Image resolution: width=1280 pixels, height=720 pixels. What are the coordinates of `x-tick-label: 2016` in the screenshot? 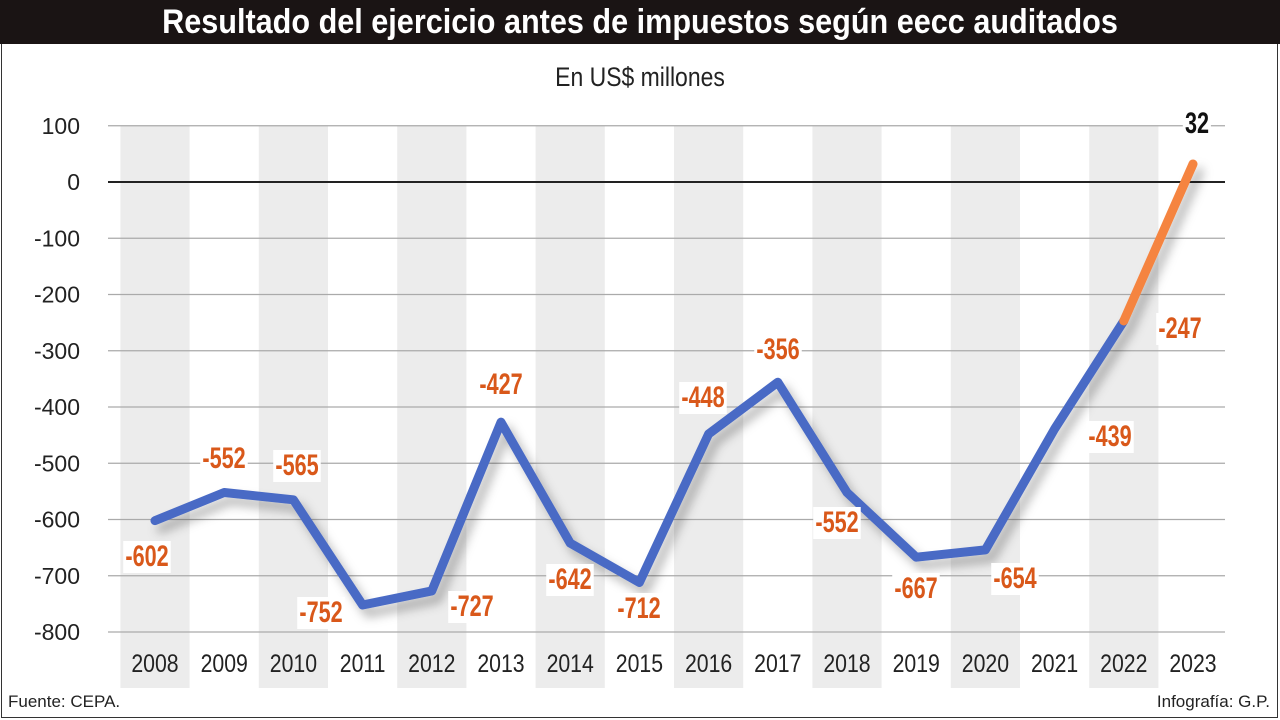 It's located at (708, 663).